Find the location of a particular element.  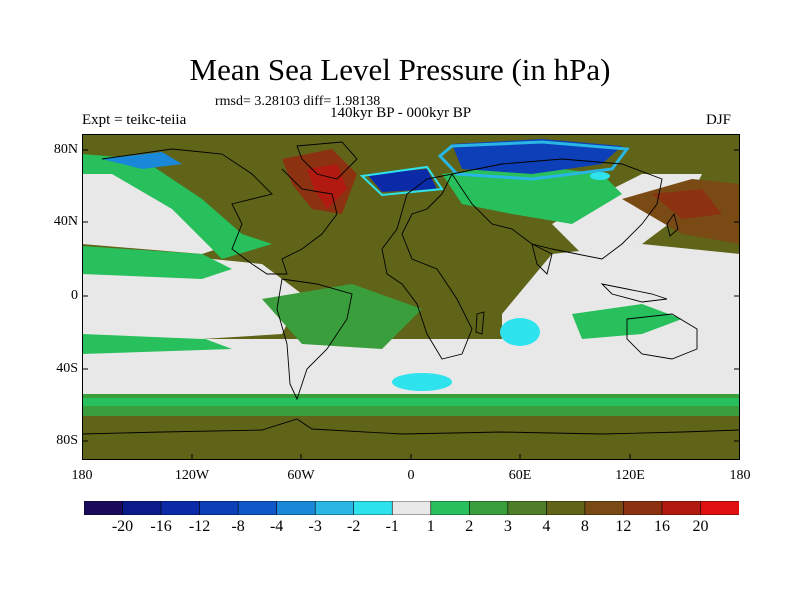

field-pacific-green is located at coordinates (157, 262).